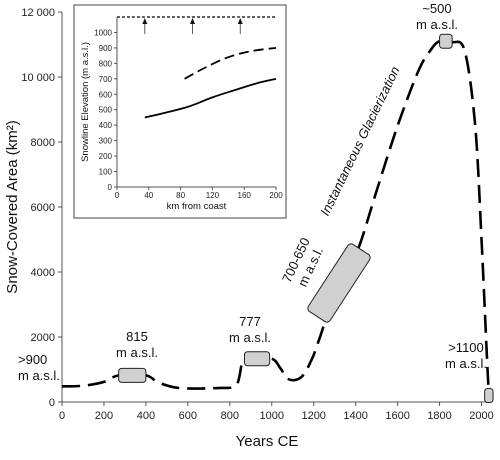 The height and width of the screenshot is (460, 500). I want to click on annotation-500-text: ~500 m a.s.l., so click(437, 16).